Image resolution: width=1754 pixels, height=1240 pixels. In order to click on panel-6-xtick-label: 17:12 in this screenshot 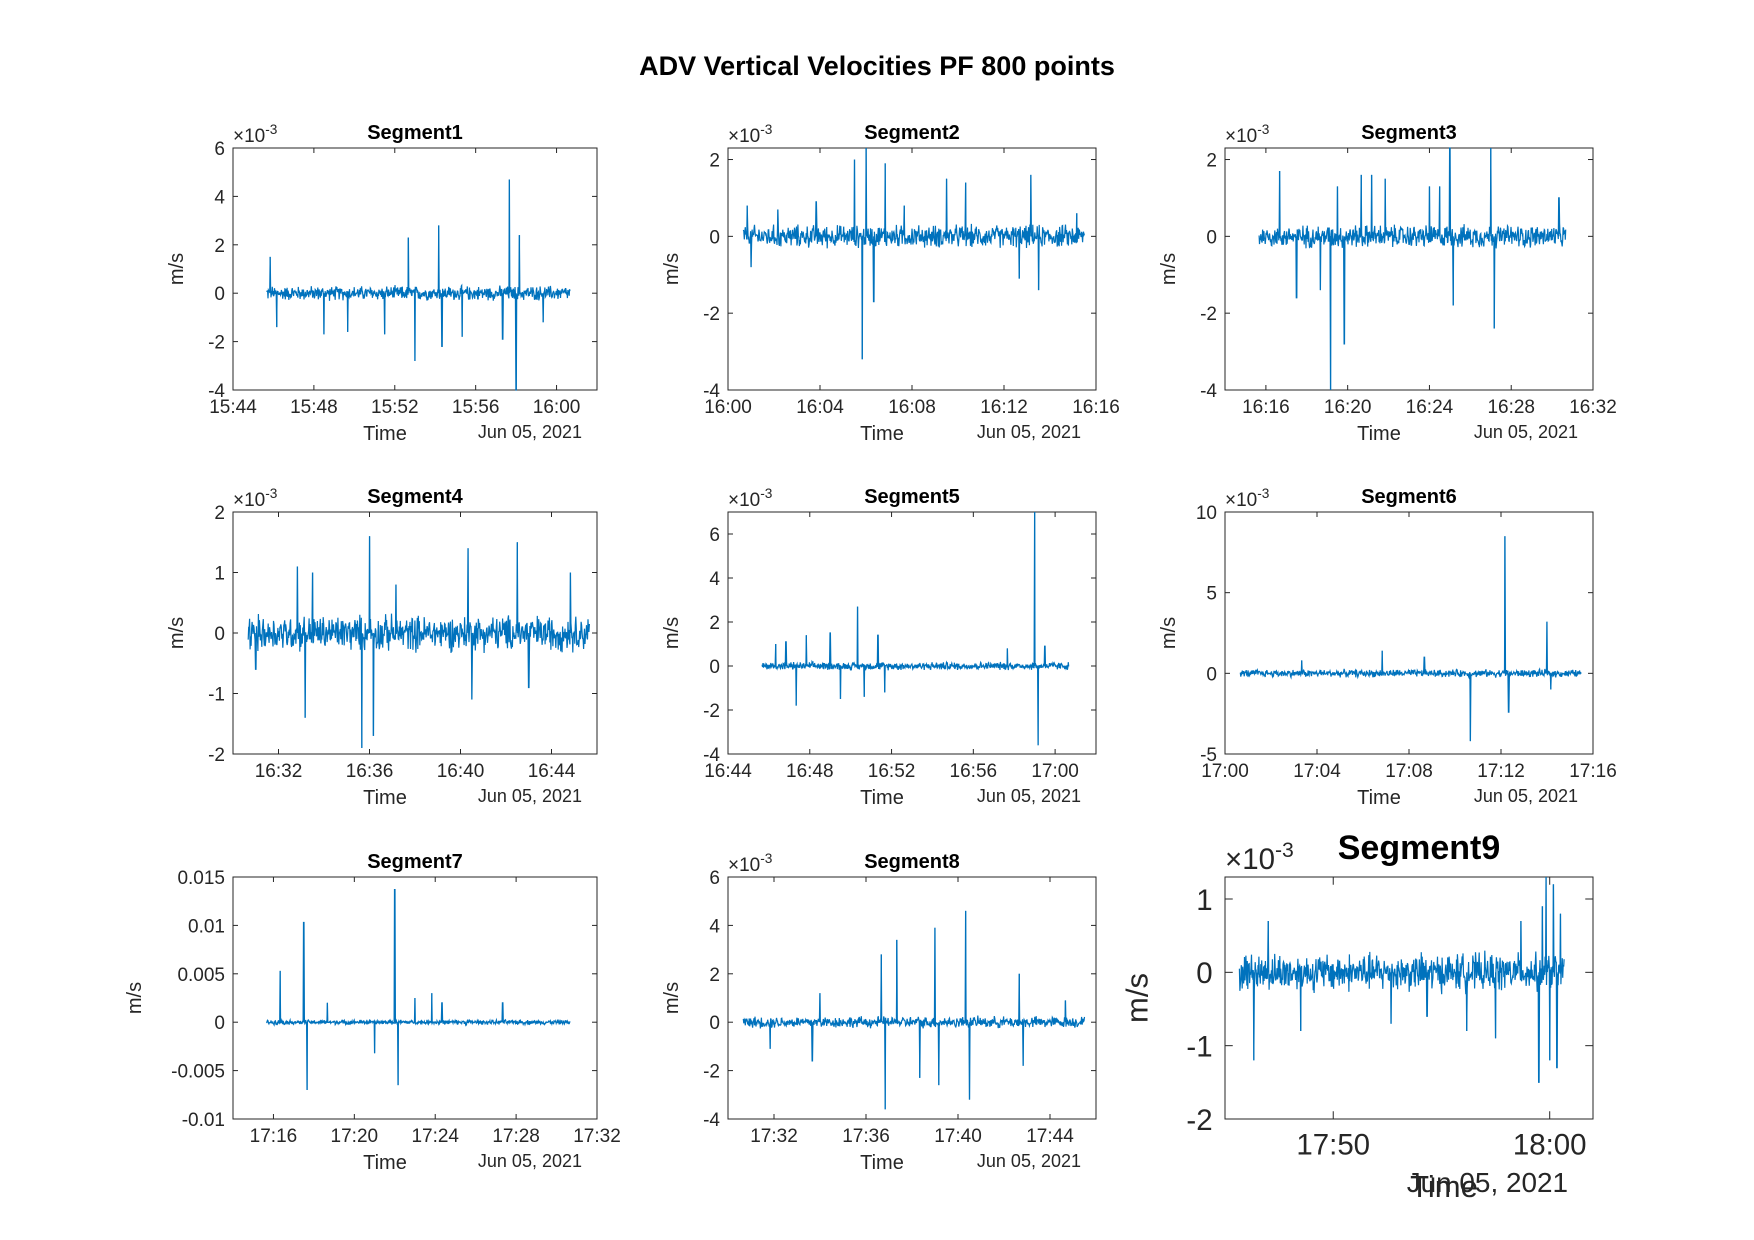, I will do `click(1501, 771)`.